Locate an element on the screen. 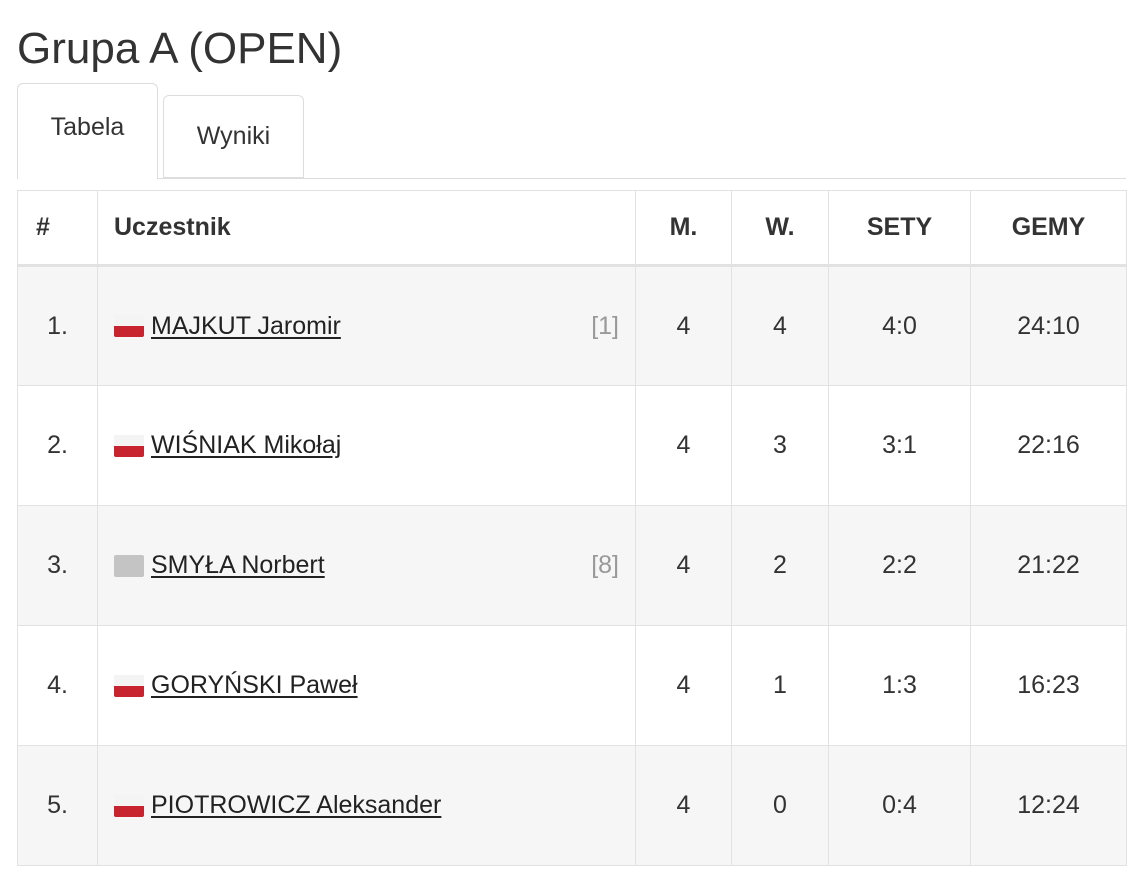  table-row: 5. PIOTROWICZ Aleksander 4 0 0:4 12:24 is located at coordinates (572, 805).